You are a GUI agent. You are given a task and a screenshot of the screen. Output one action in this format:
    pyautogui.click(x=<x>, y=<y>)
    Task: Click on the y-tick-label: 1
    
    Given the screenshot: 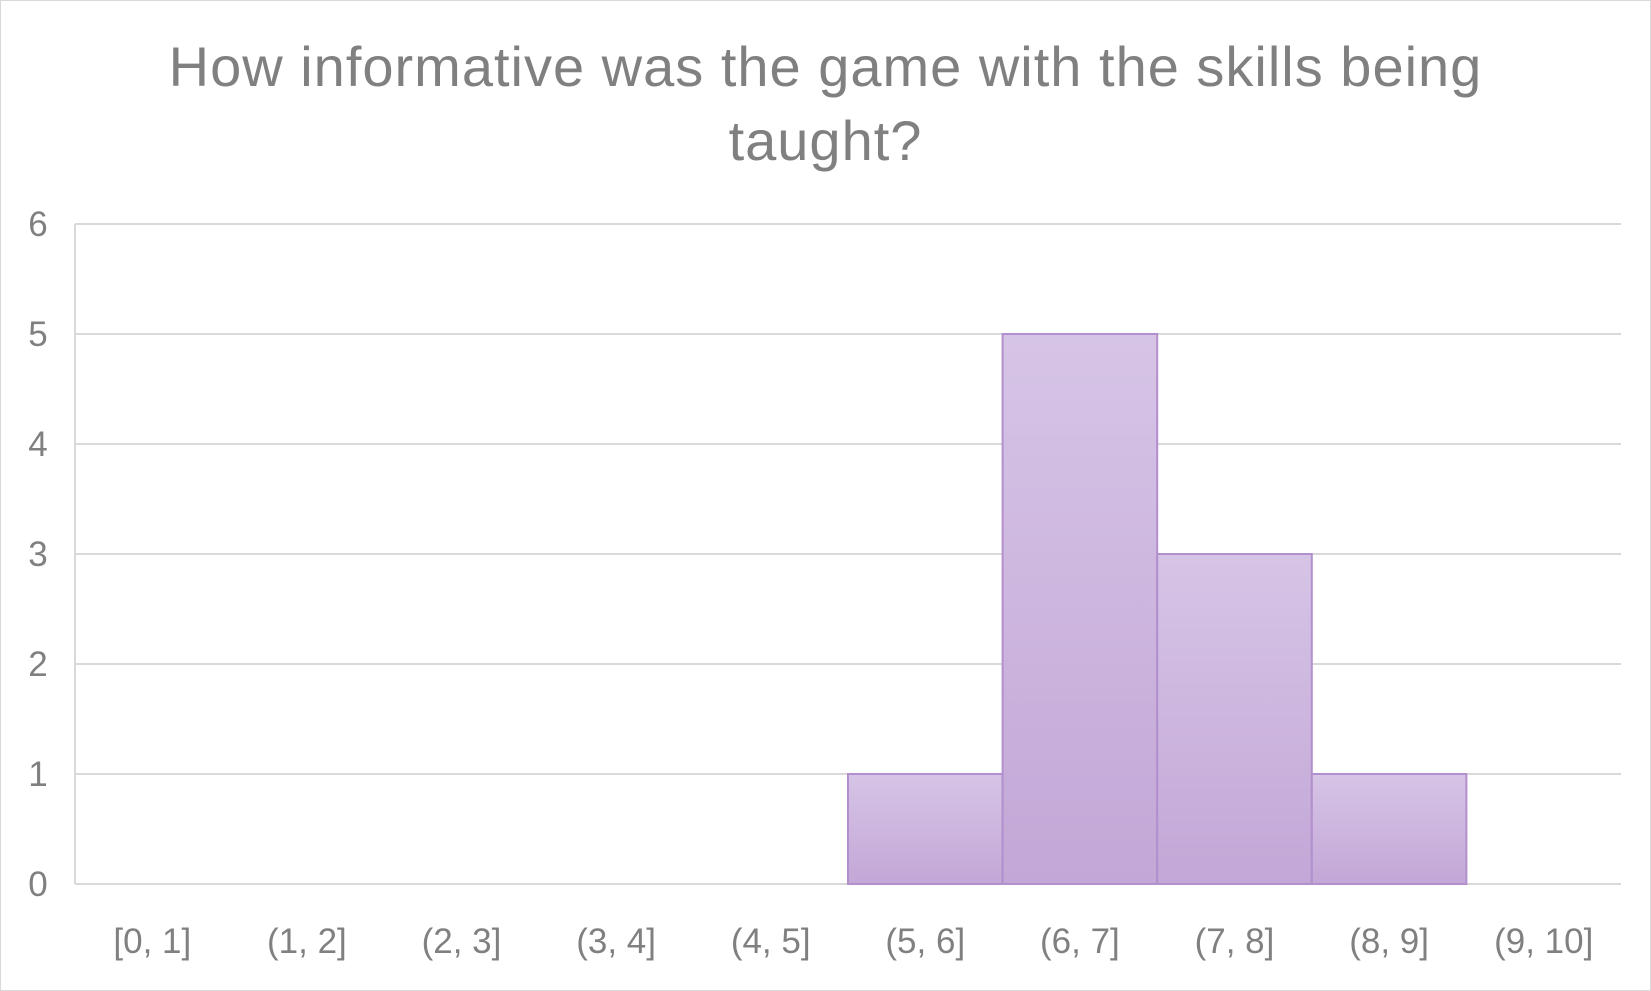 What is the action you would take?
    pyautogui.click(x=37, y=774)
    